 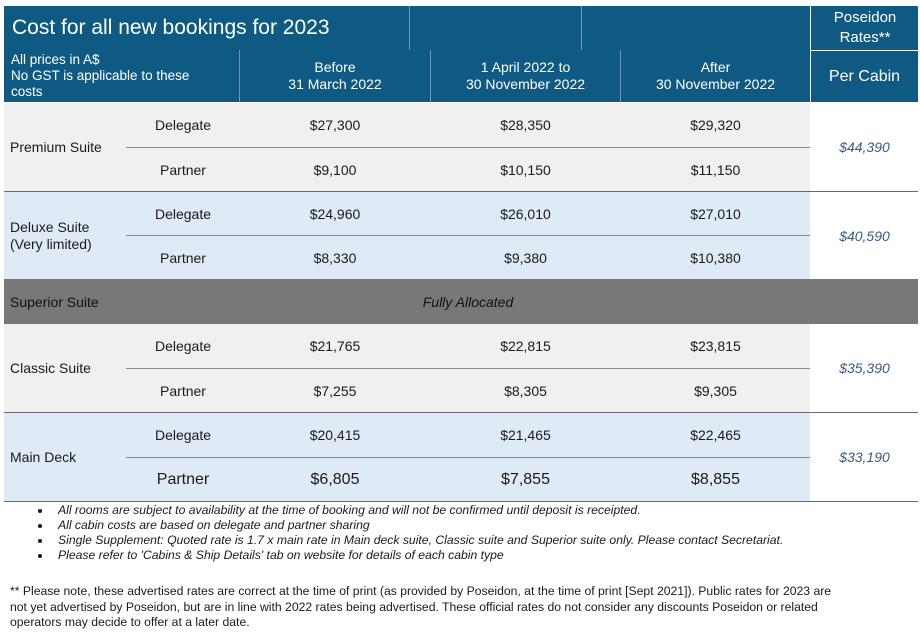 I want to click on deluxe-delegate-before: $24,960, so click(x=335, y=213).